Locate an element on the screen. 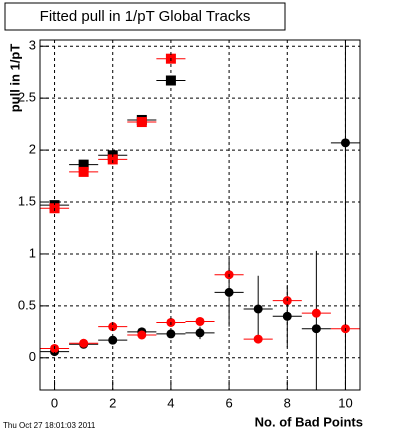 This screenshot has height=433, width=400. x-tick-label: 2 is located at coordinates (112, 402).